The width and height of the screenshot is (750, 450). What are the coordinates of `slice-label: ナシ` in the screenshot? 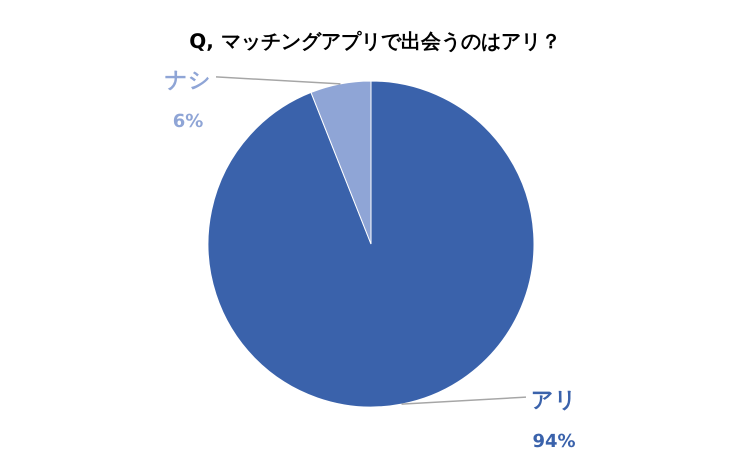 It's located at (188, 80).